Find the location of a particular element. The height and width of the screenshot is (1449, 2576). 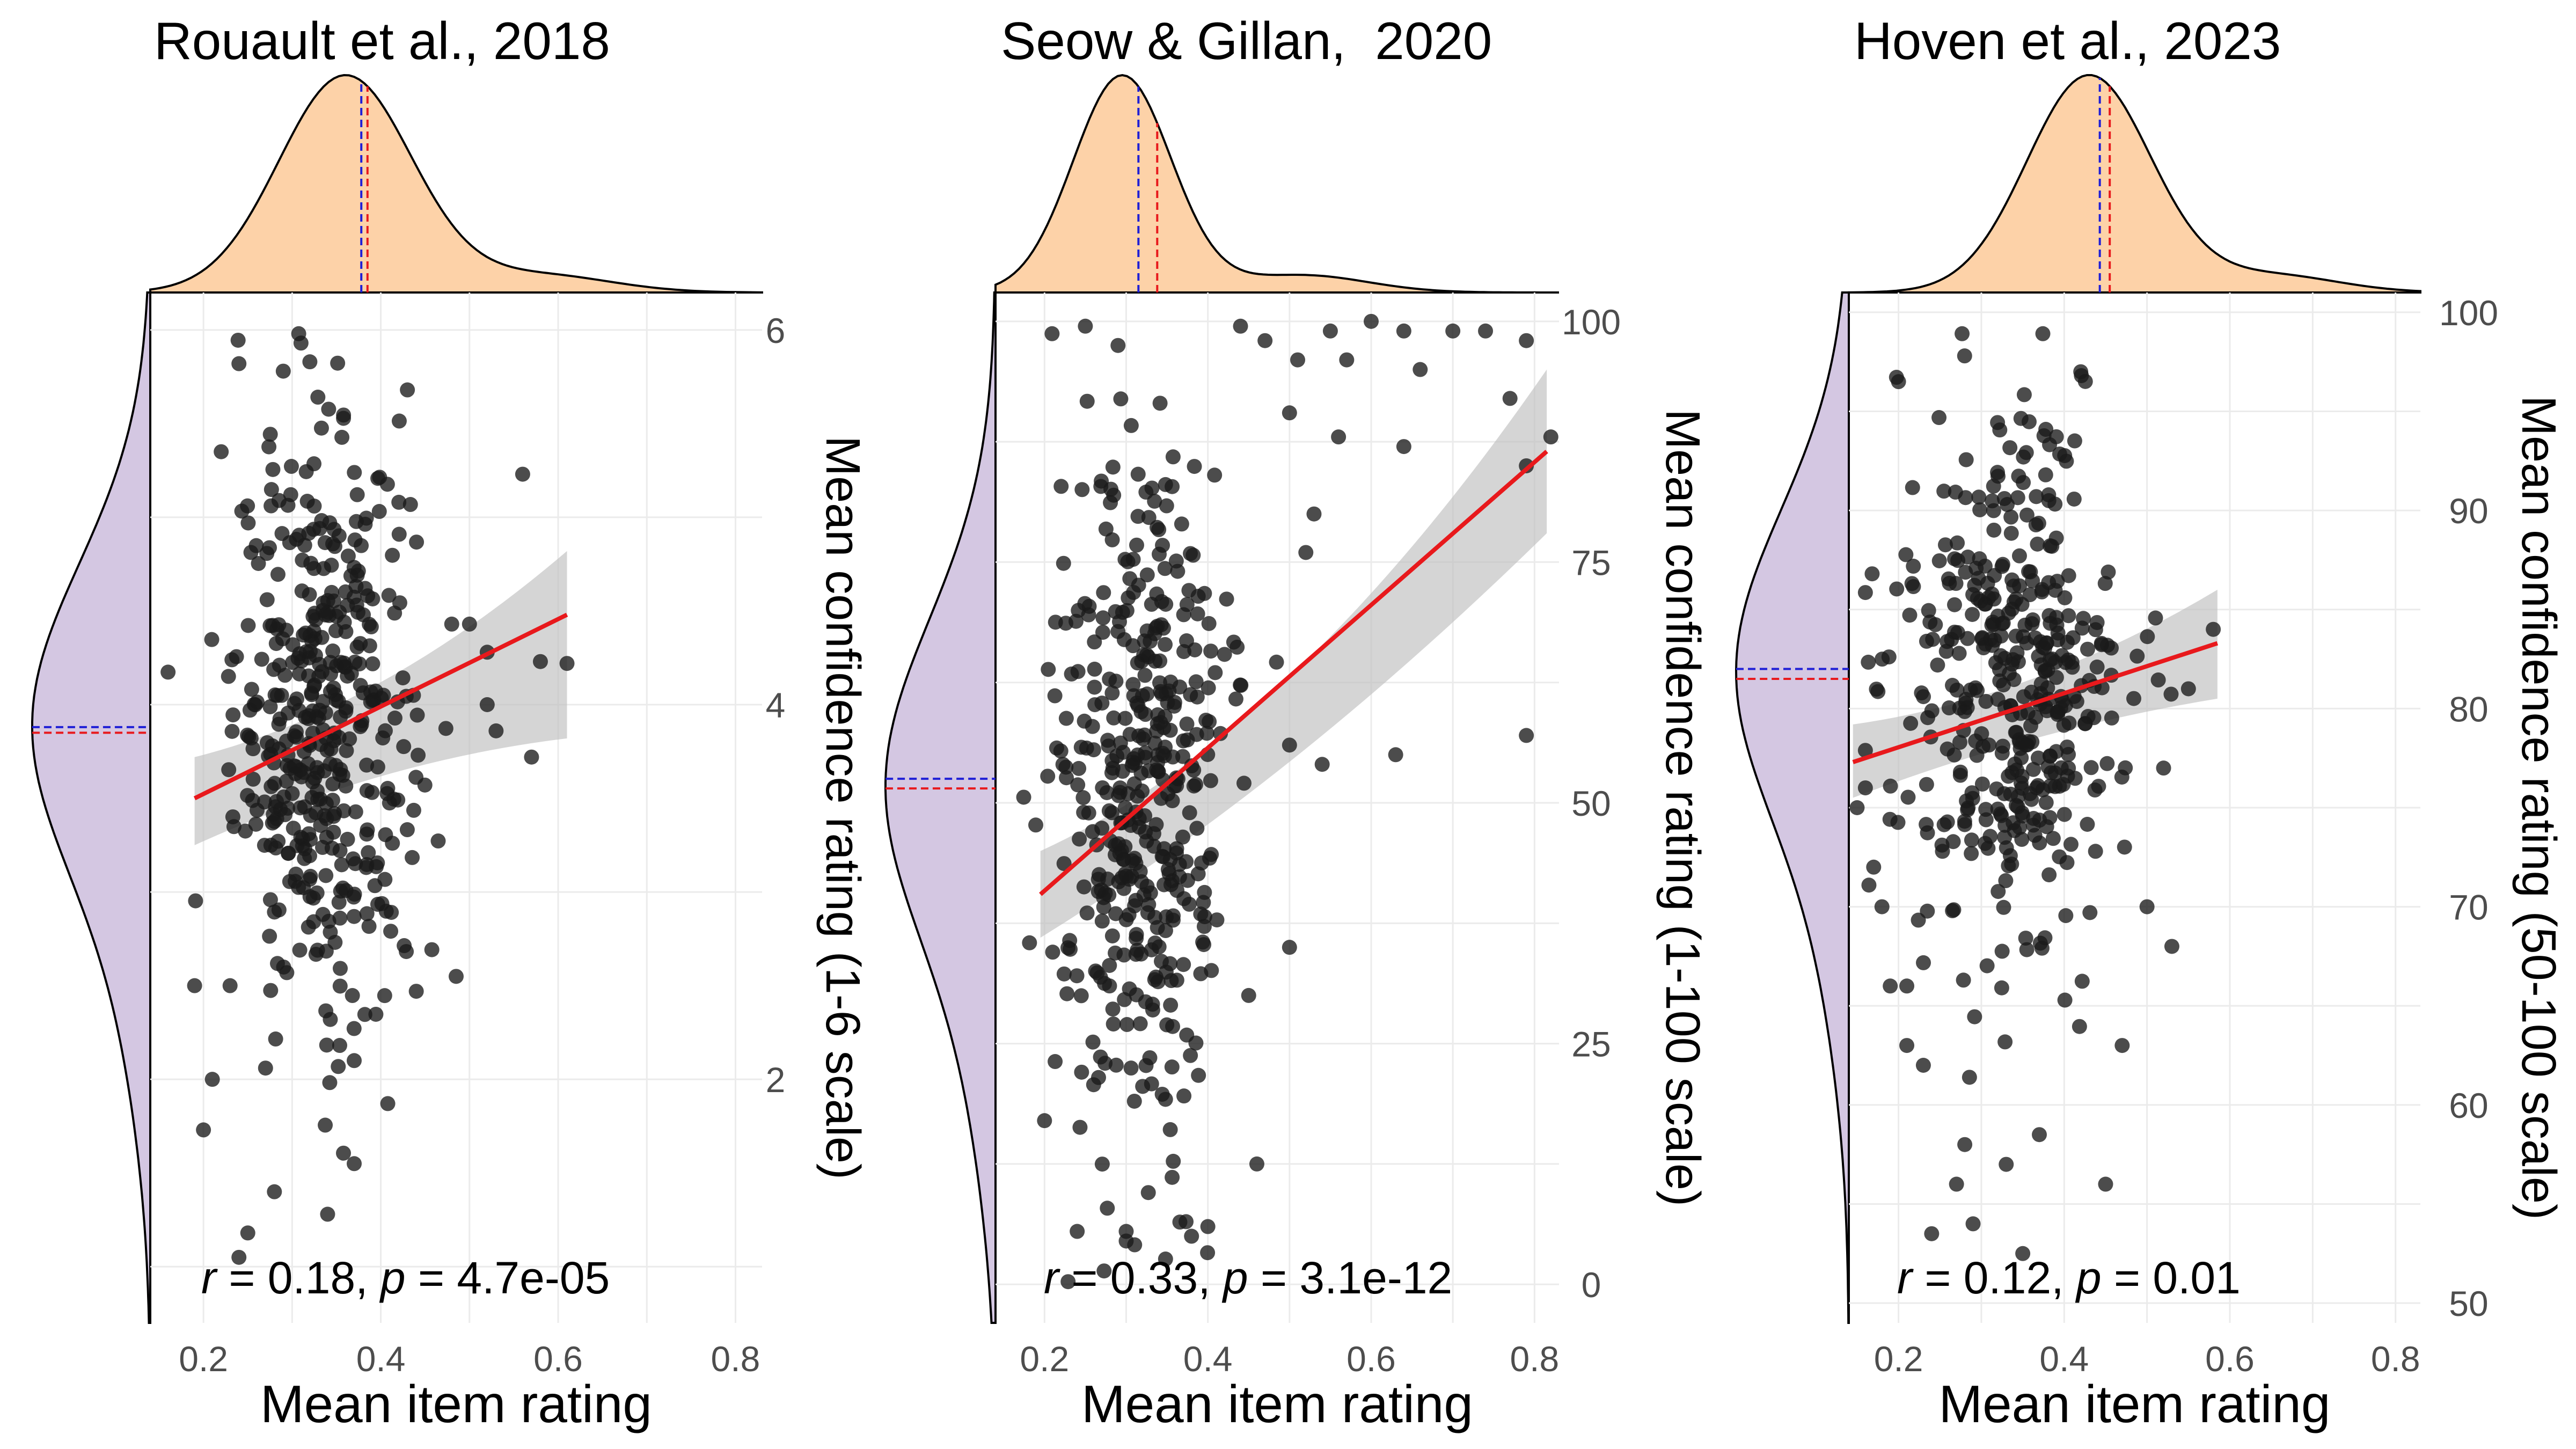

panel-3-y-density is located at coordinates (1792, 807).